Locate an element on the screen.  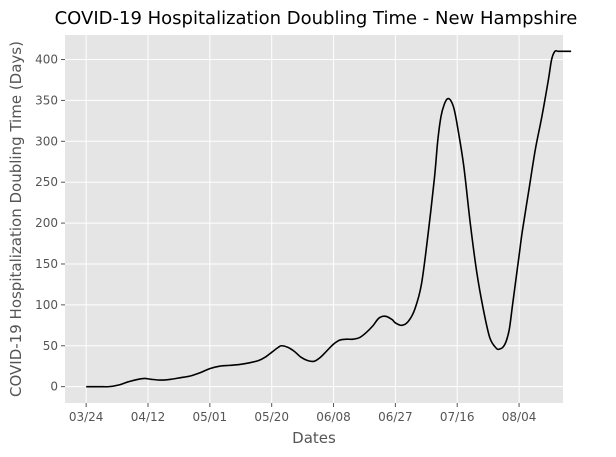
x-tick-label: 06/08 is located at coordinates (333, 417).